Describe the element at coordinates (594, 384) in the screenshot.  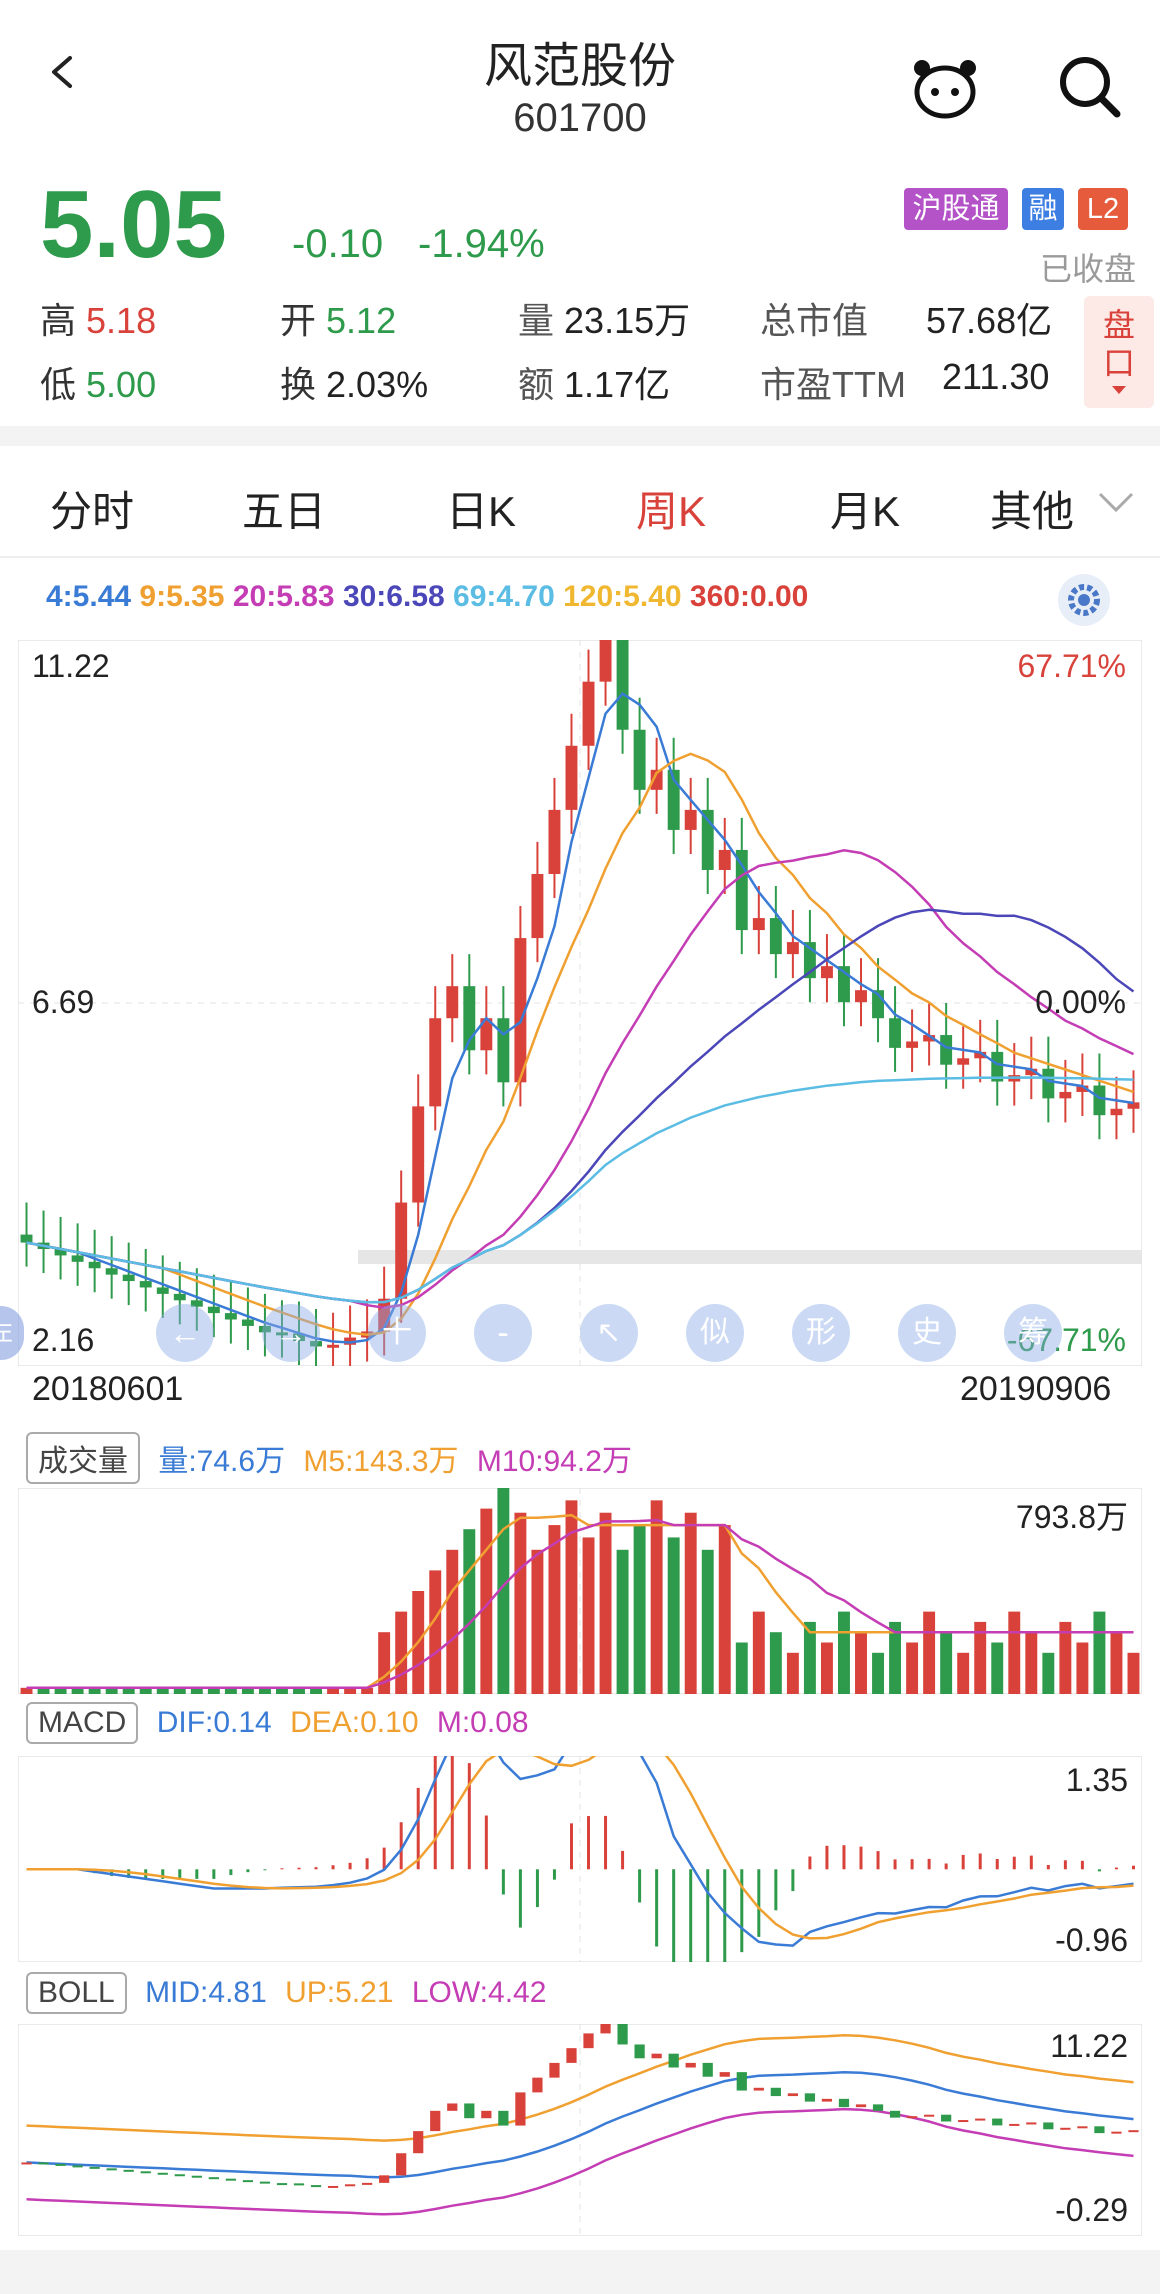
I see `stat-amount: 额 1.17亿` at that location.